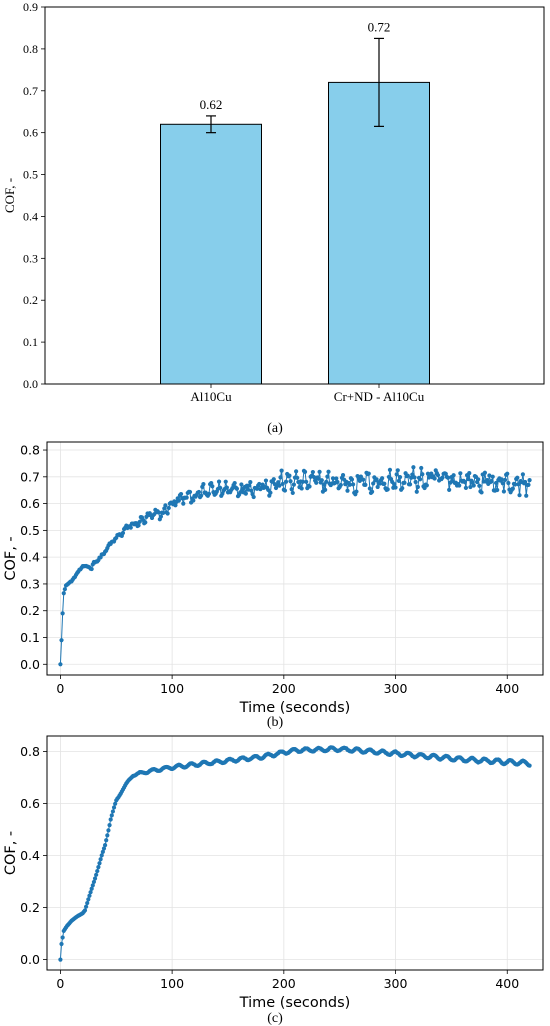  I want to click on y-tick-label-a: 0.1, so click(30, 342).